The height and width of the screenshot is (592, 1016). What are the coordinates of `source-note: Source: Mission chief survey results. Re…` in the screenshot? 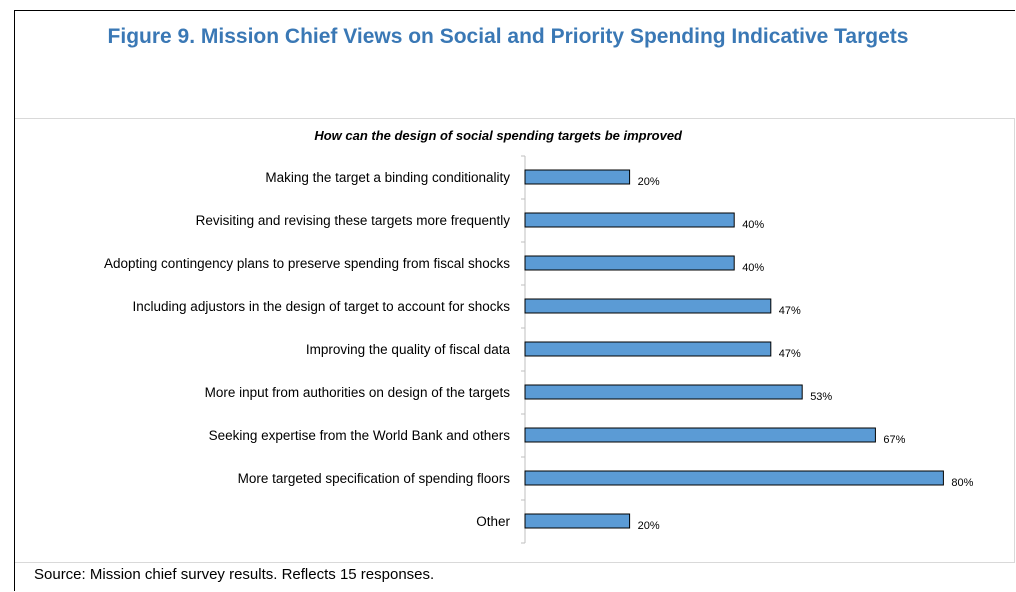 It's located at (234, 574).